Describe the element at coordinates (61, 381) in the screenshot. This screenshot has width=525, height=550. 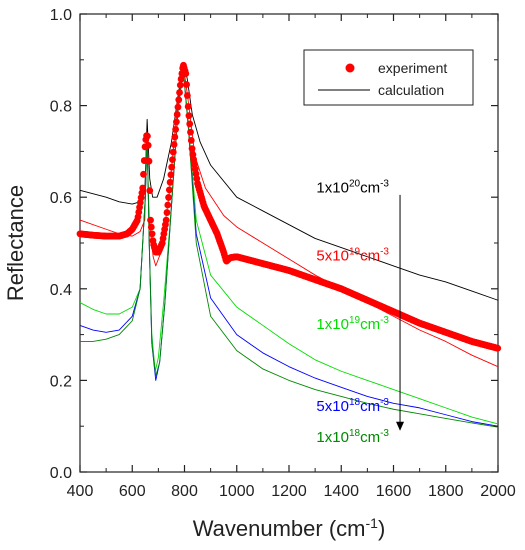
I see `y-tick-label: 0.2` at that location.